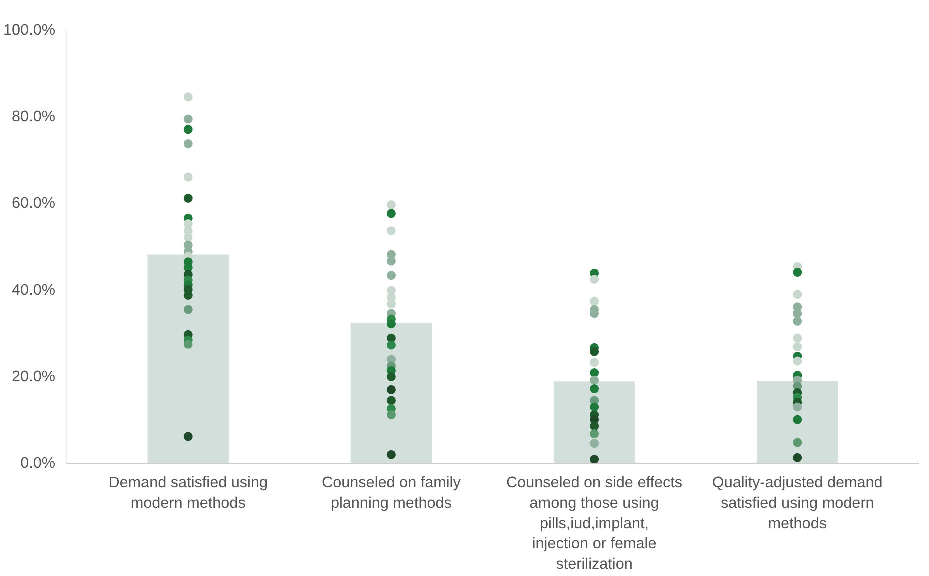 The width and height of the screenshot is (929, 576). What do you see at coordinates (594, 524) in the screenshot?
I see `x-tick-label: Counseled on side effects among those using pills,iud,implant, injection or female sterilization` at bounding box center [594, 524].